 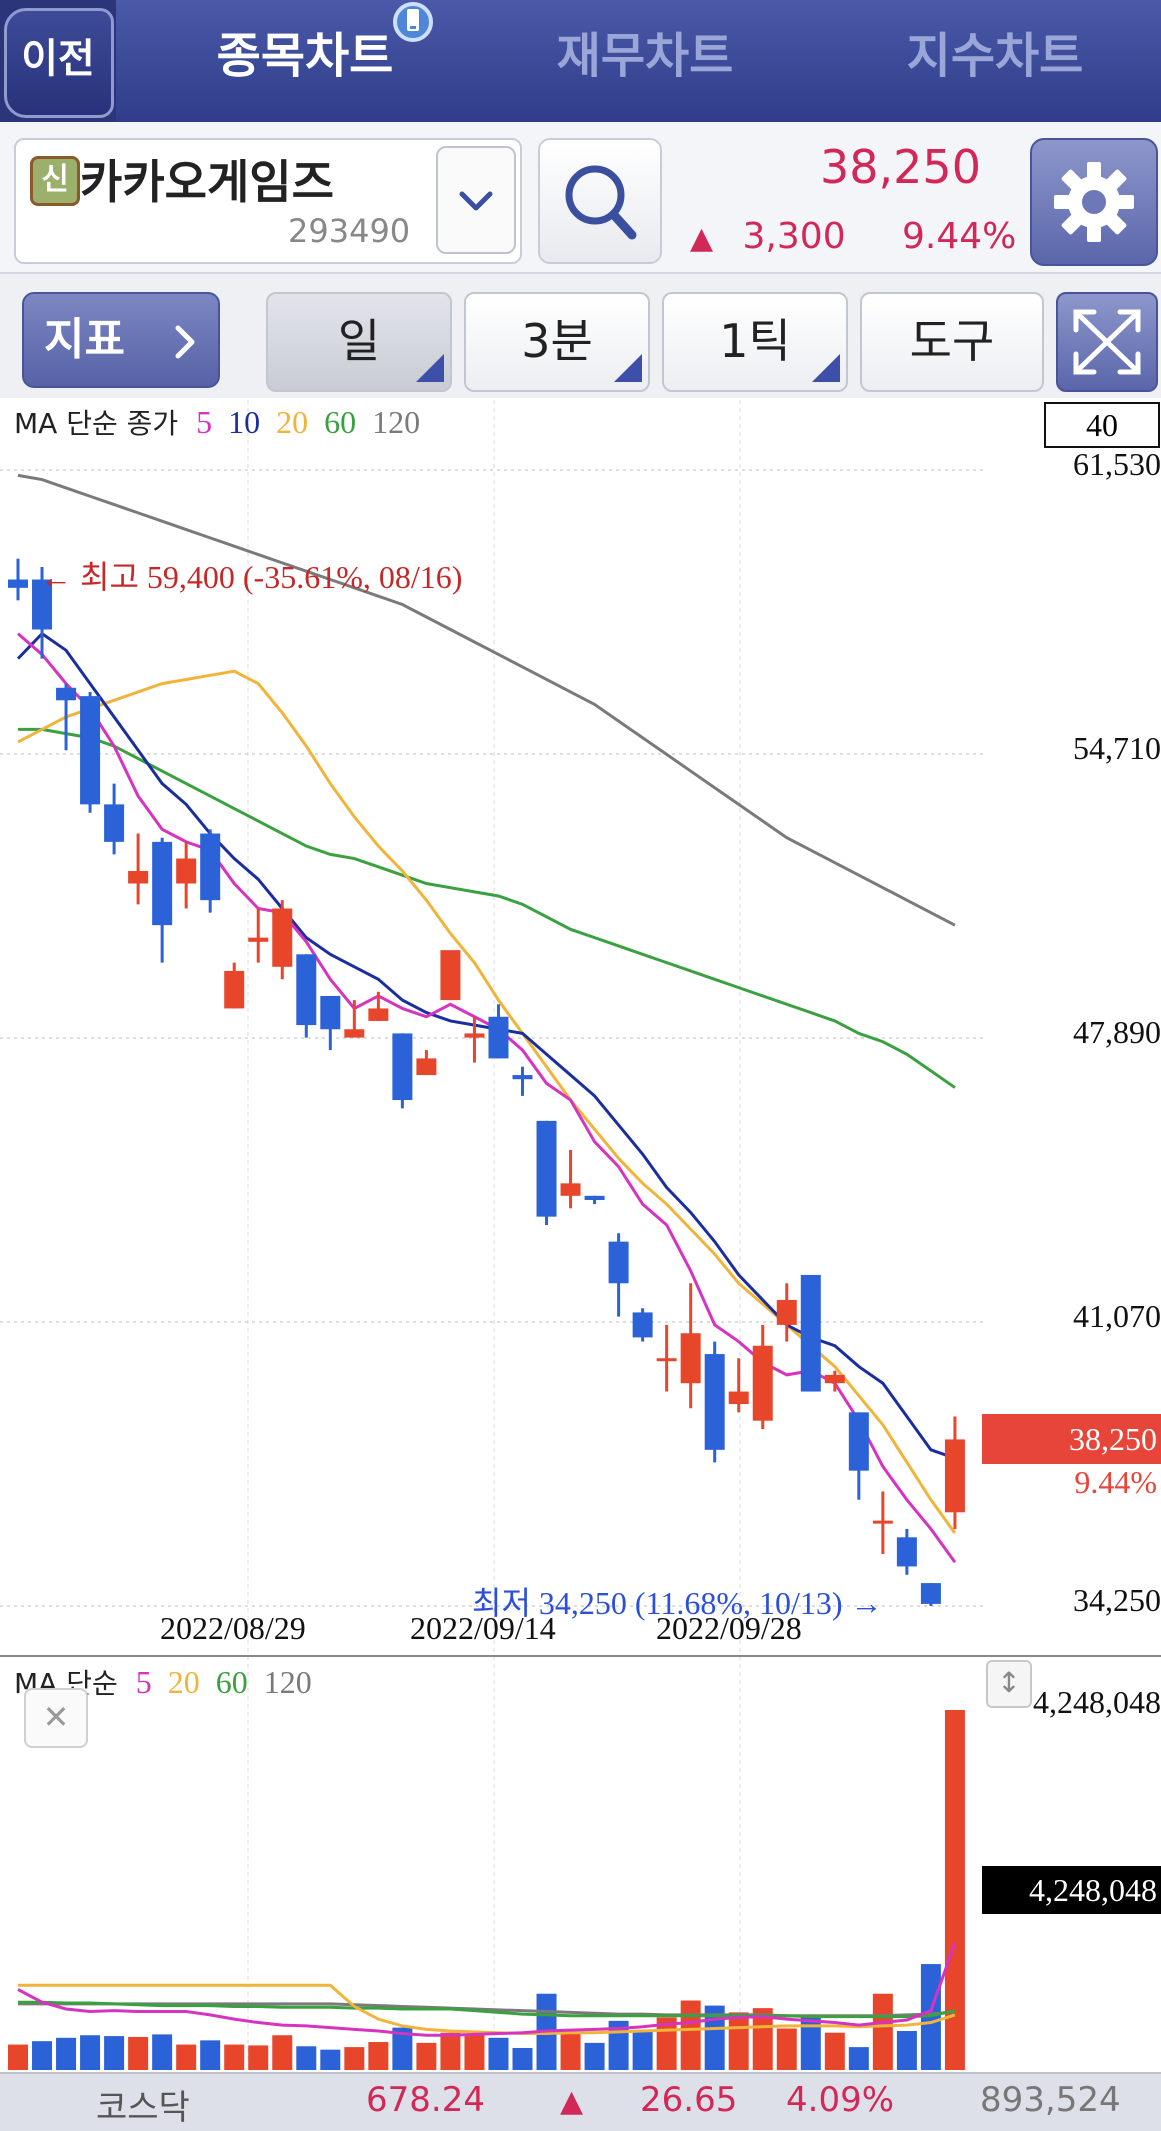 I want to click on mobile-sync-icon, so click(x=413, y=22).